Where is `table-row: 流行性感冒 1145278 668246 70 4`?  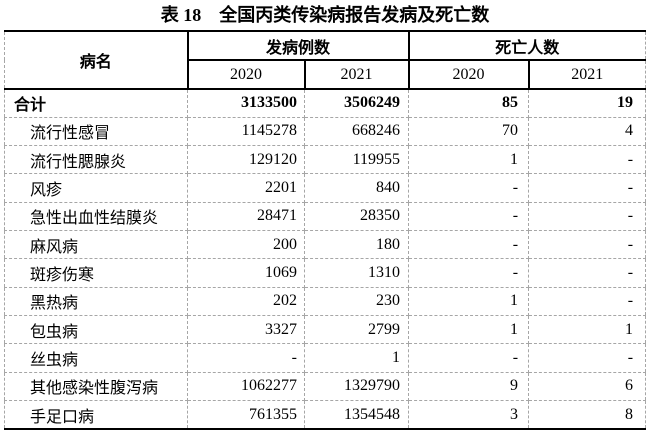
table-row: 流行性感冒 1145278 668246 70 4 is located at coordinates (325, 131).